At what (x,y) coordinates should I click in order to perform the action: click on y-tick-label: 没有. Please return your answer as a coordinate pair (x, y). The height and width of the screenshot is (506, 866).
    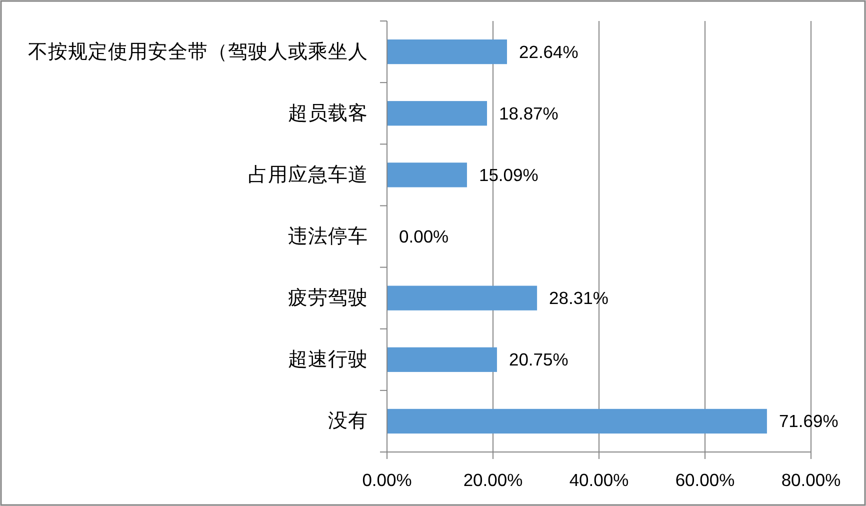
    Looking at the image, I should click on (348, 421).